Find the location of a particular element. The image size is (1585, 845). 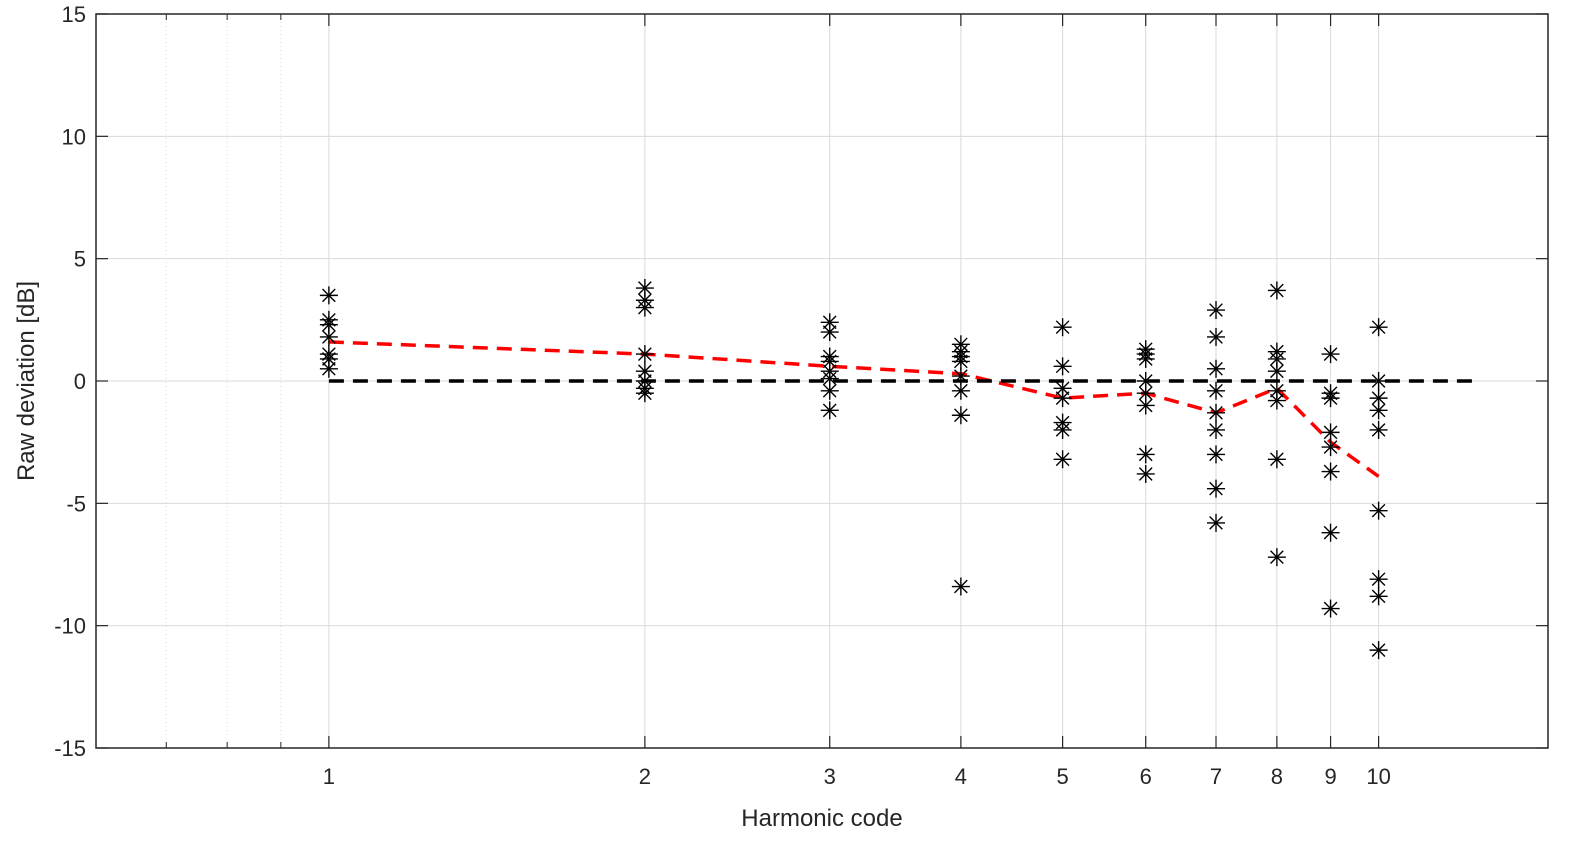

x-tick-label: 10 is located at coordinates (1378, 776).